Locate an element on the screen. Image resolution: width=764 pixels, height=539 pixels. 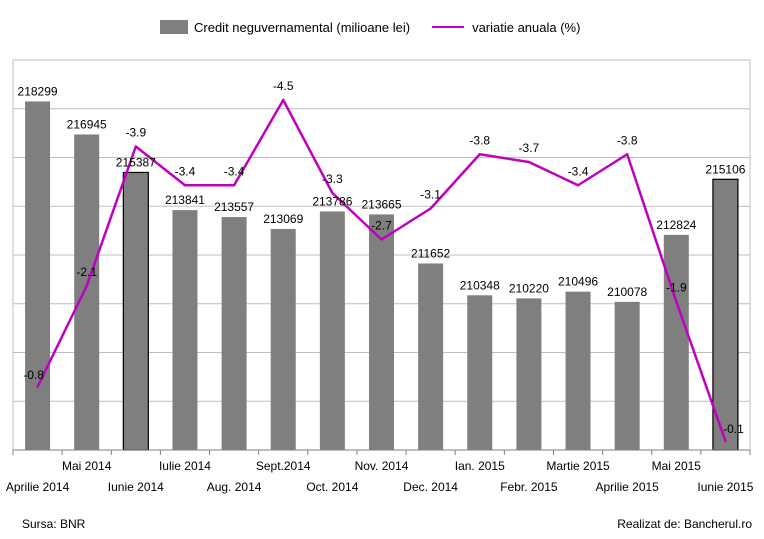
line-label-13: -3.8 is located at coordinates (627, 140).